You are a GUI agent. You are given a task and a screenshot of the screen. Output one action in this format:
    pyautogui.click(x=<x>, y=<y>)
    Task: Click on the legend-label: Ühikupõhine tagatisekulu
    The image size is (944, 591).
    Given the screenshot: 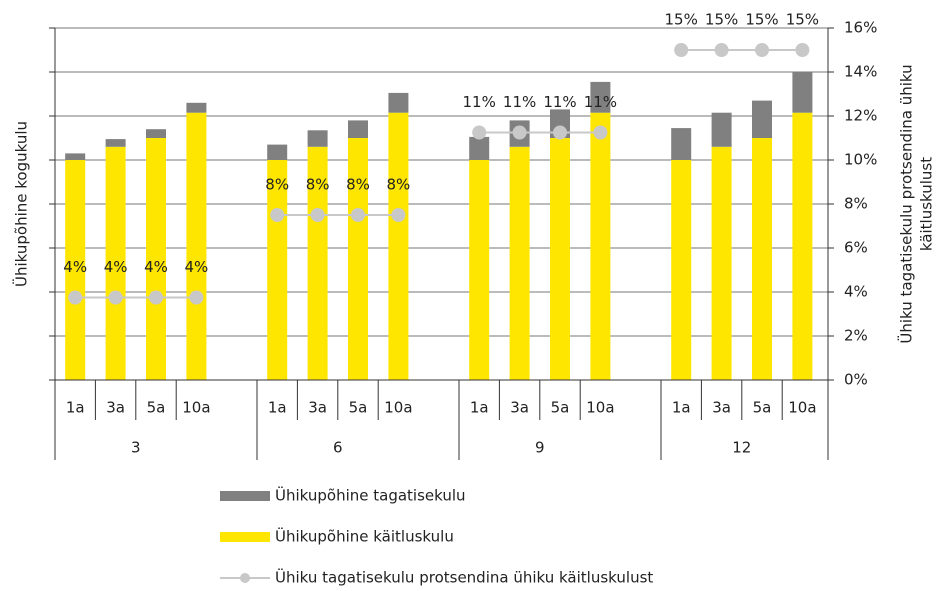 What is the action you would take?
    pyautogui.click(x=370, y=495)
    